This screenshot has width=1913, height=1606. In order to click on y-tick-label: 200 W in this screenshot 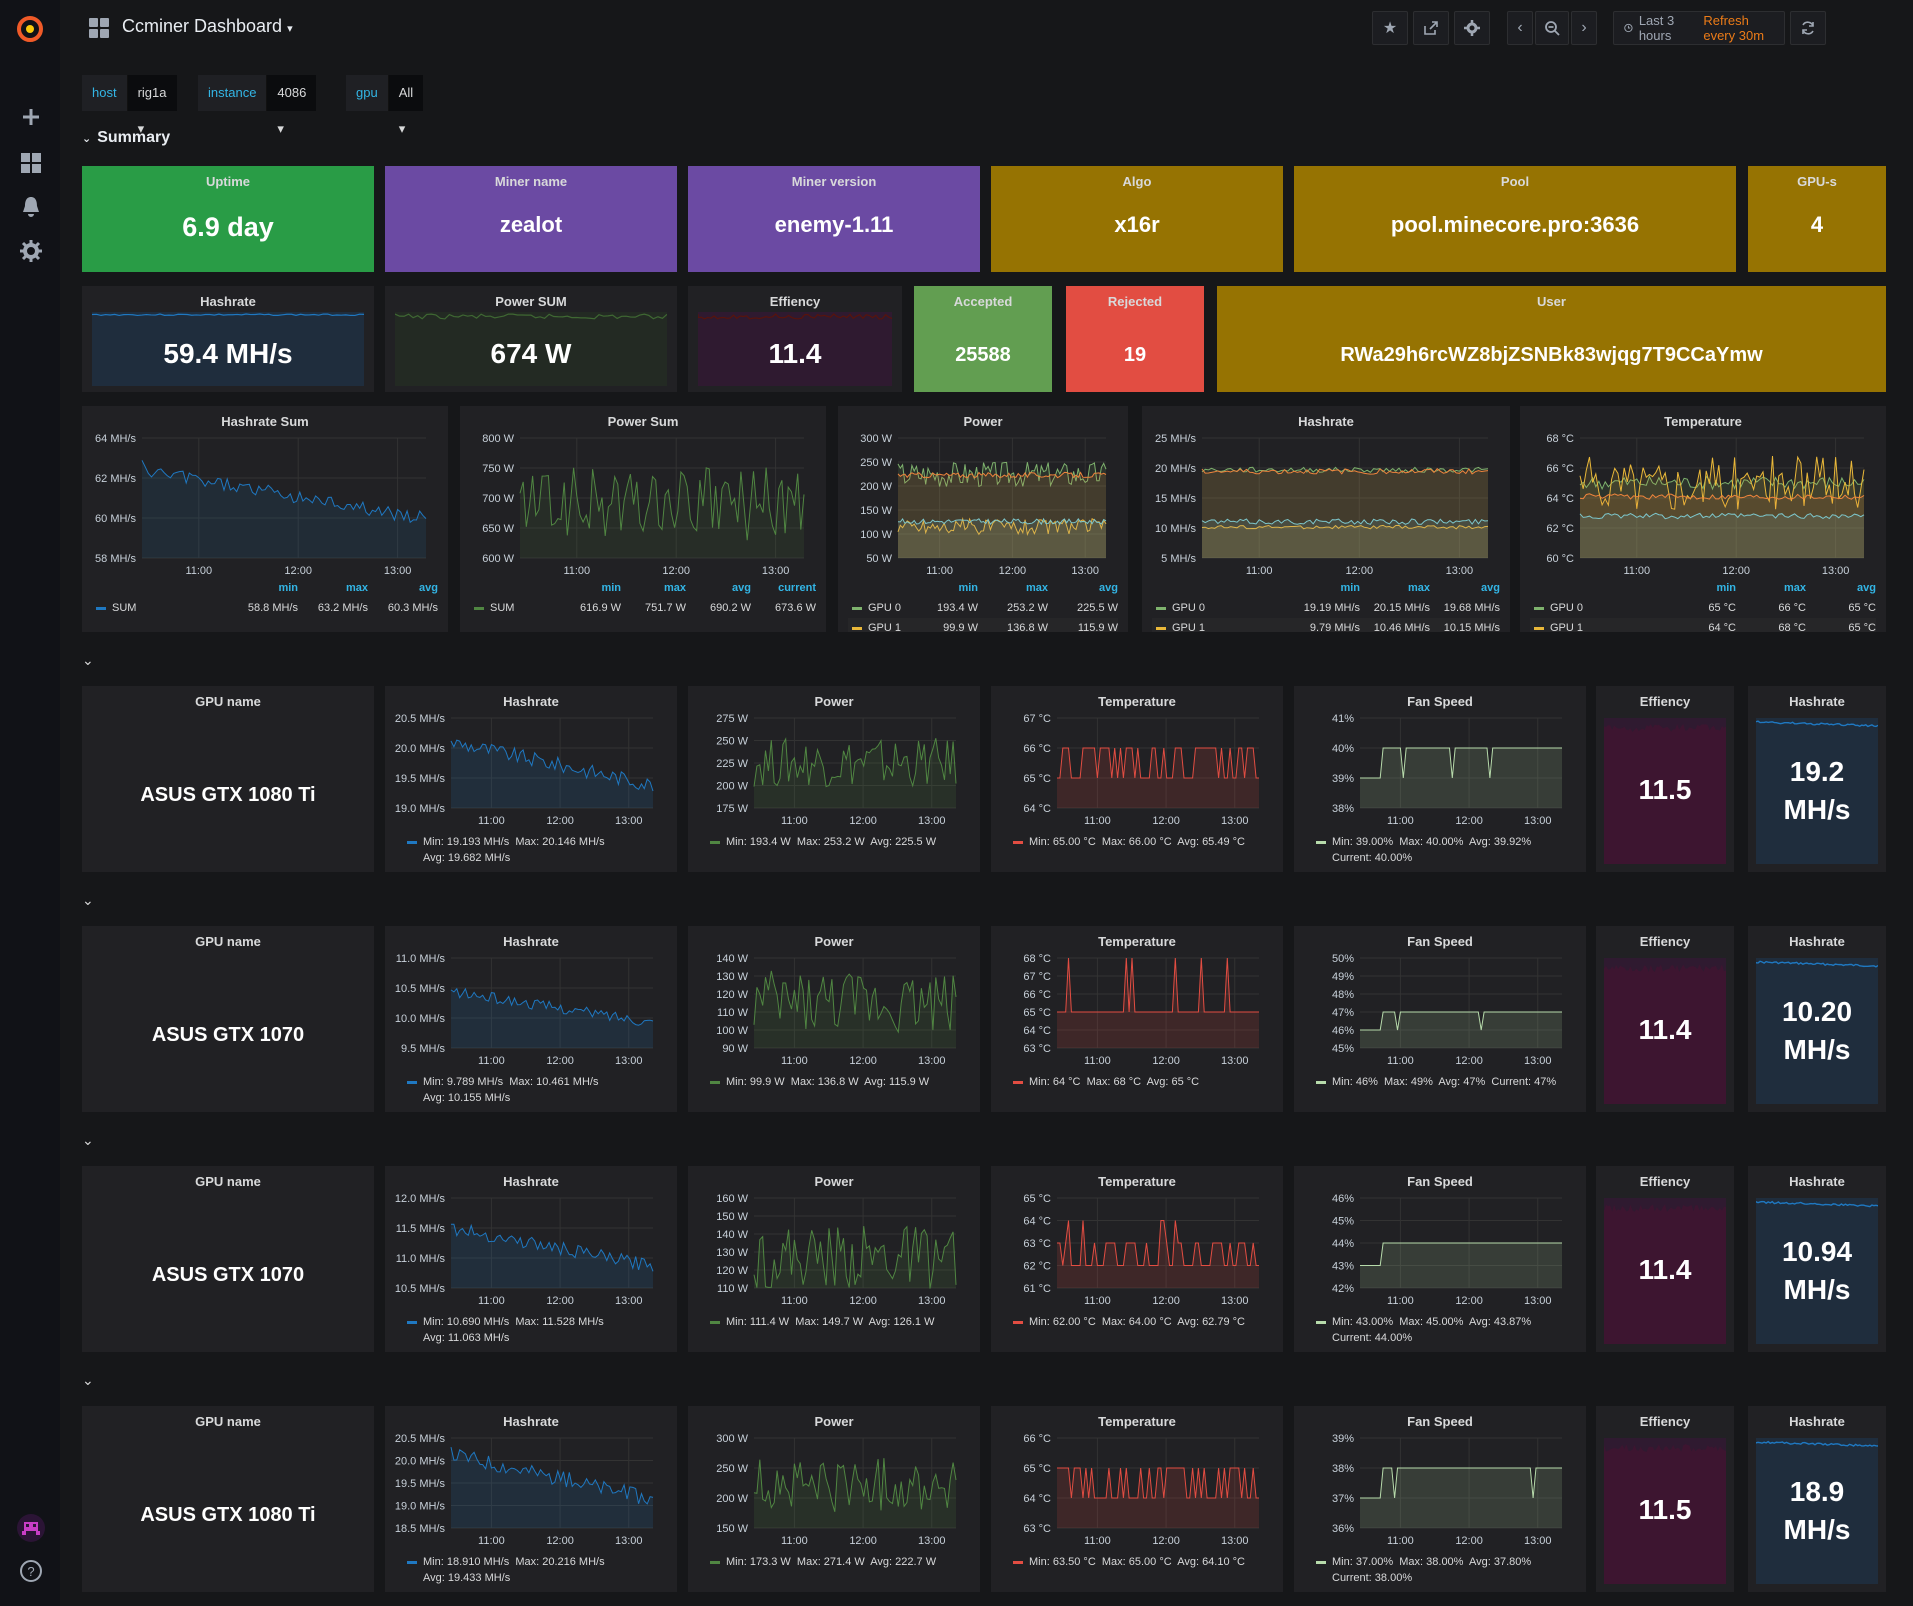, I will do `click(732, 1499)`.